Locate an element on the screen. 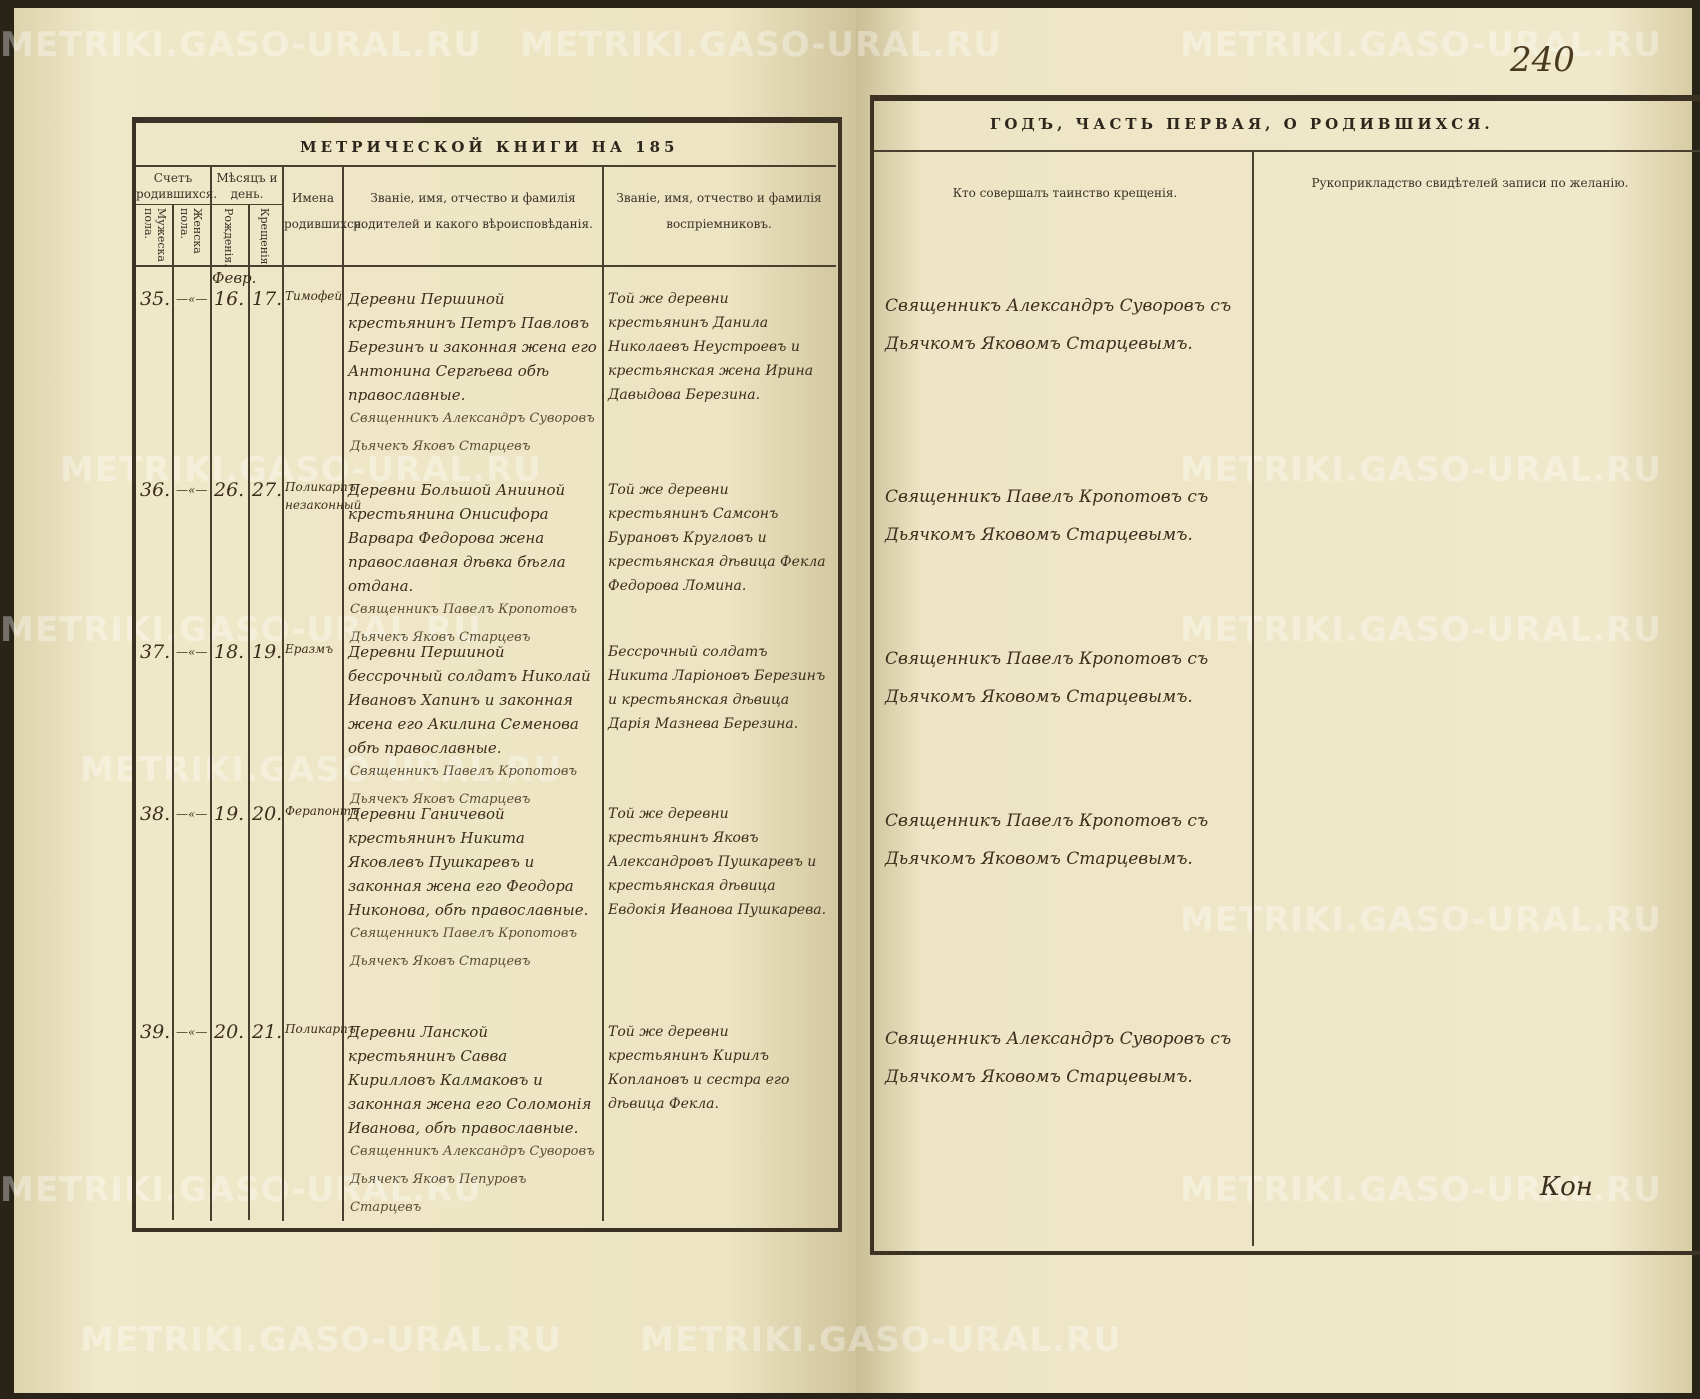 The height and width of the screenshot is (1399, 1700). entry-birth-day: 18. is located at coordinates (229, 652).